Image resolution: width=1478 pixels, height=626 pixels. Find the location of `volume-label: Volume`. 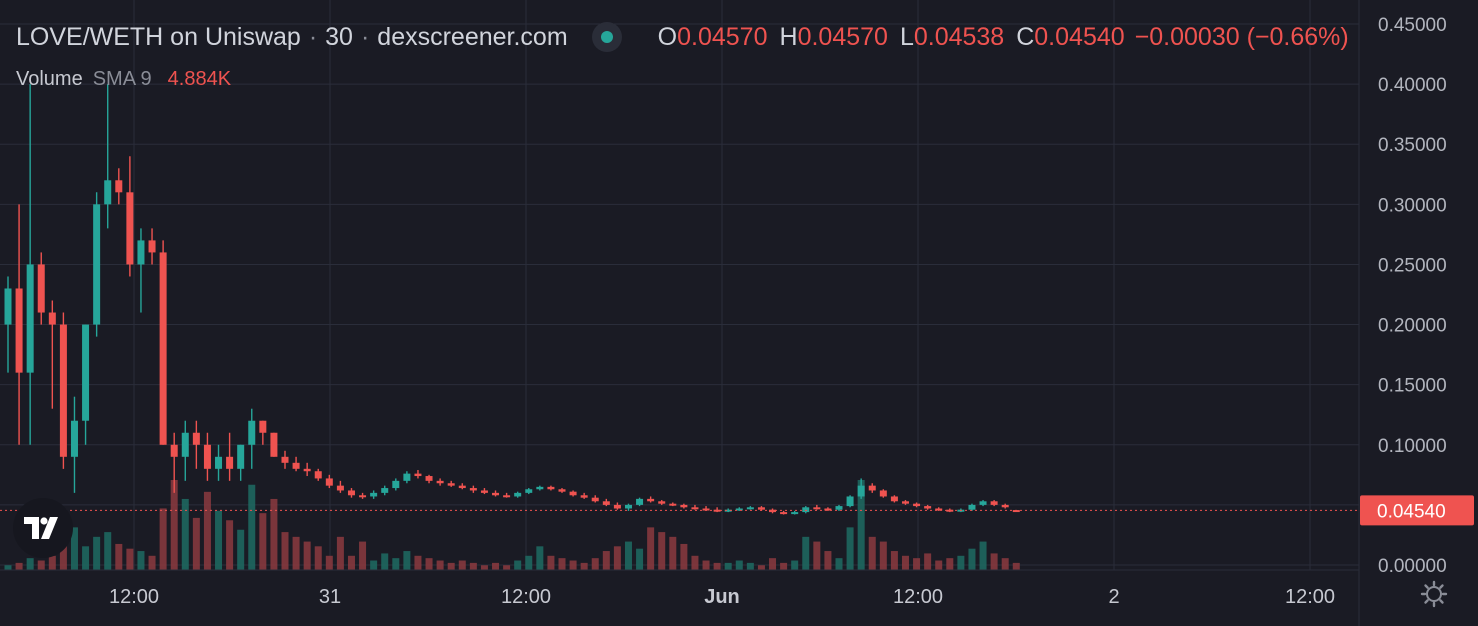

volume-label: Volume is located at coordinates (49, 79).